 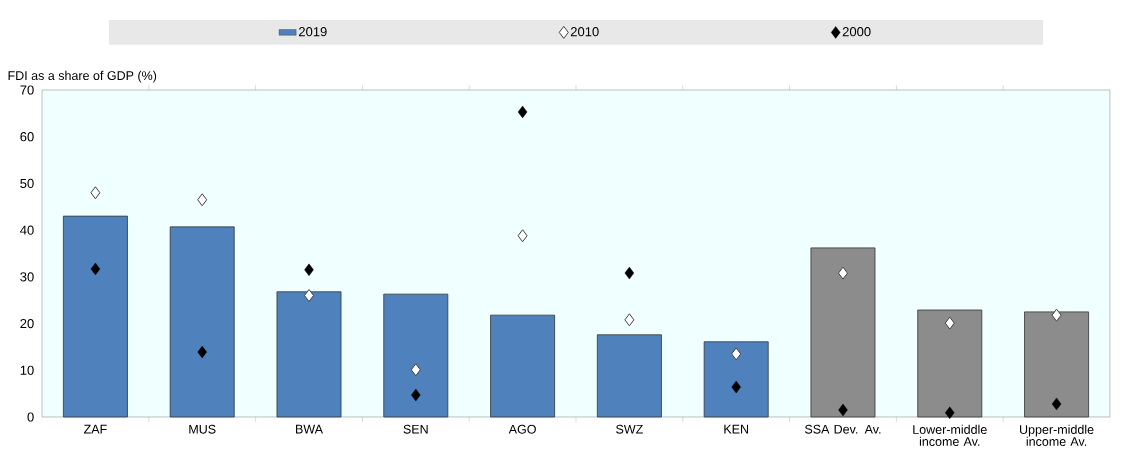 What do you see at coordinates (522, 429) in the screenshot?
I see `x-tick-label: AGO` at bounding box center [522, 429].